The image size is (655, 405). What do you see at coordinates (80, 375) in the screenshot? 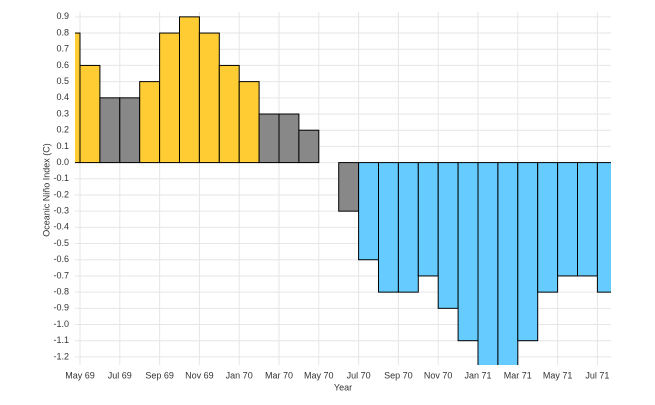
I see `x-tick-label: May 69` at bounding box center [80, 375].